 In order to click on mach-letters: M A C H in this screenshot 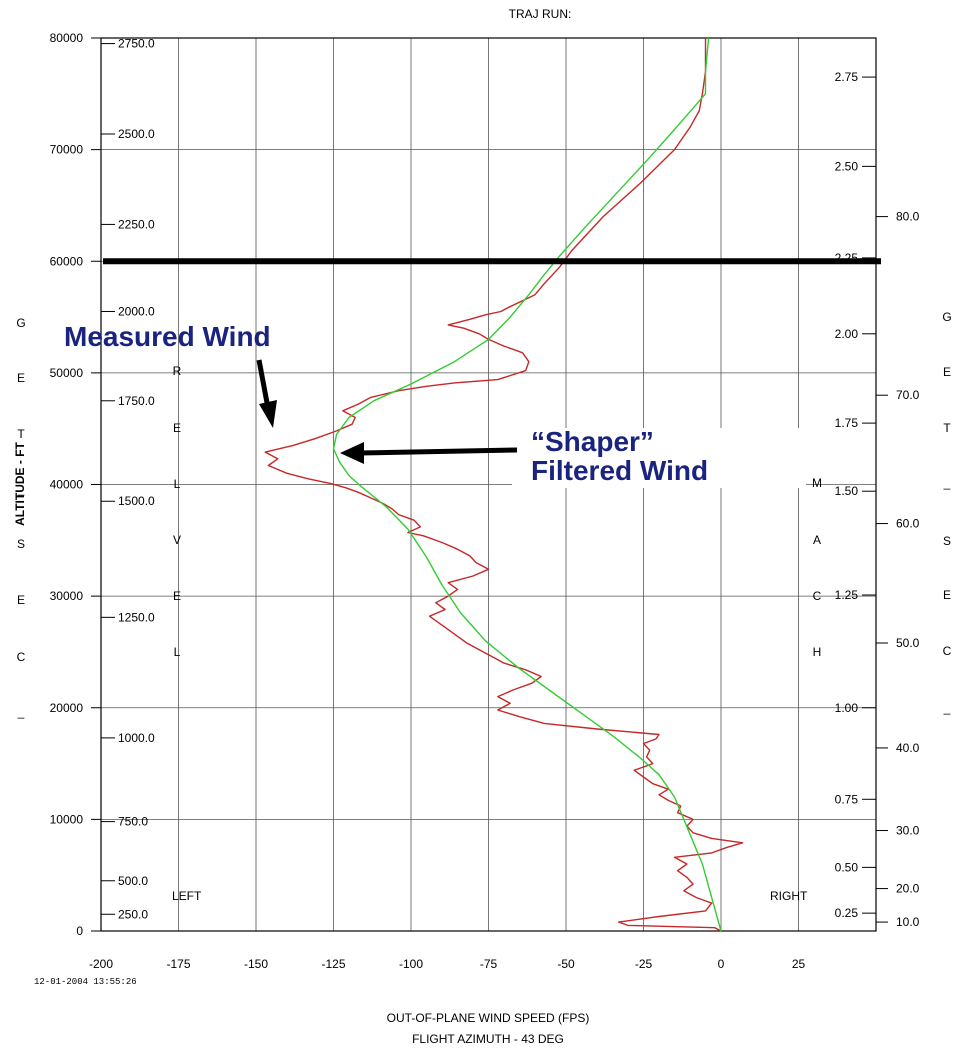, I will do `click(817, 567)`.